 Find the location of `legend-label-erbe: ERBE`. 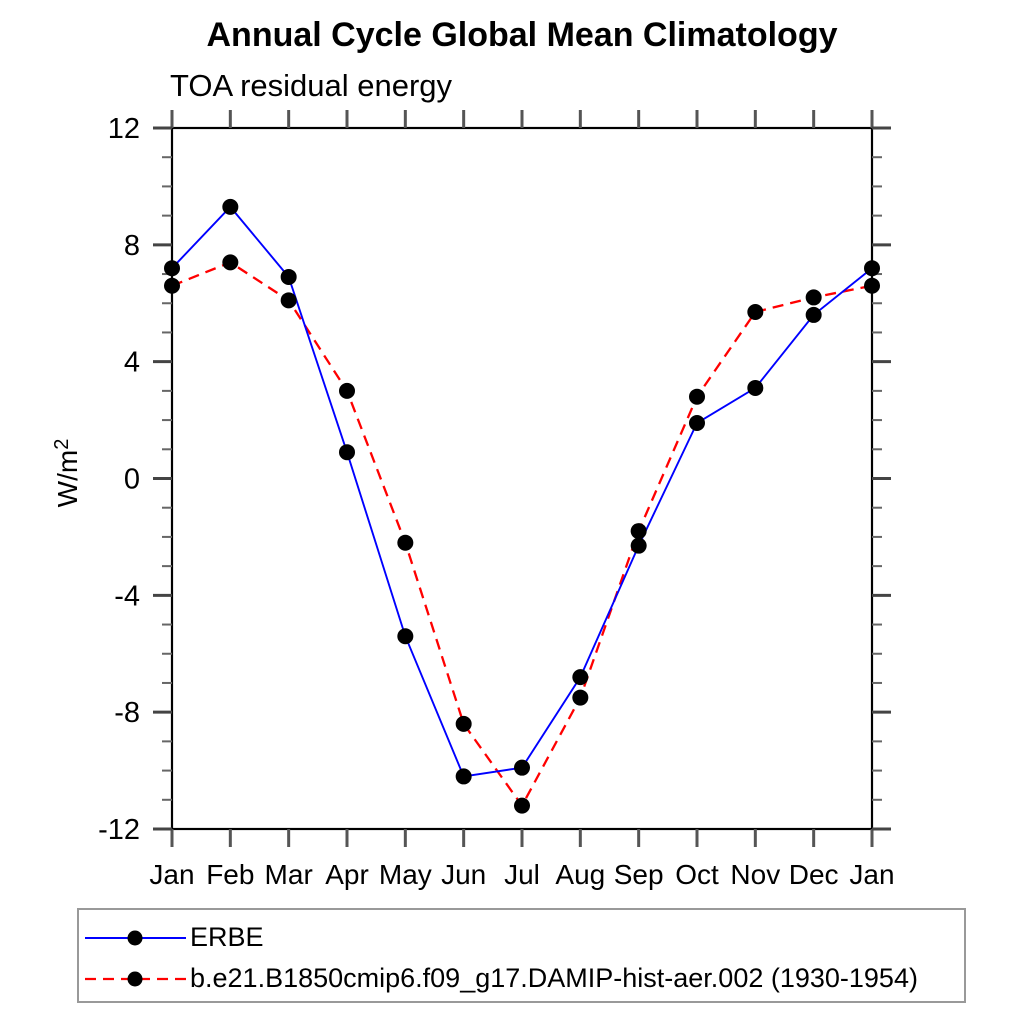

legend-label-erbe: ERBE is located at coordinates (227, 937).